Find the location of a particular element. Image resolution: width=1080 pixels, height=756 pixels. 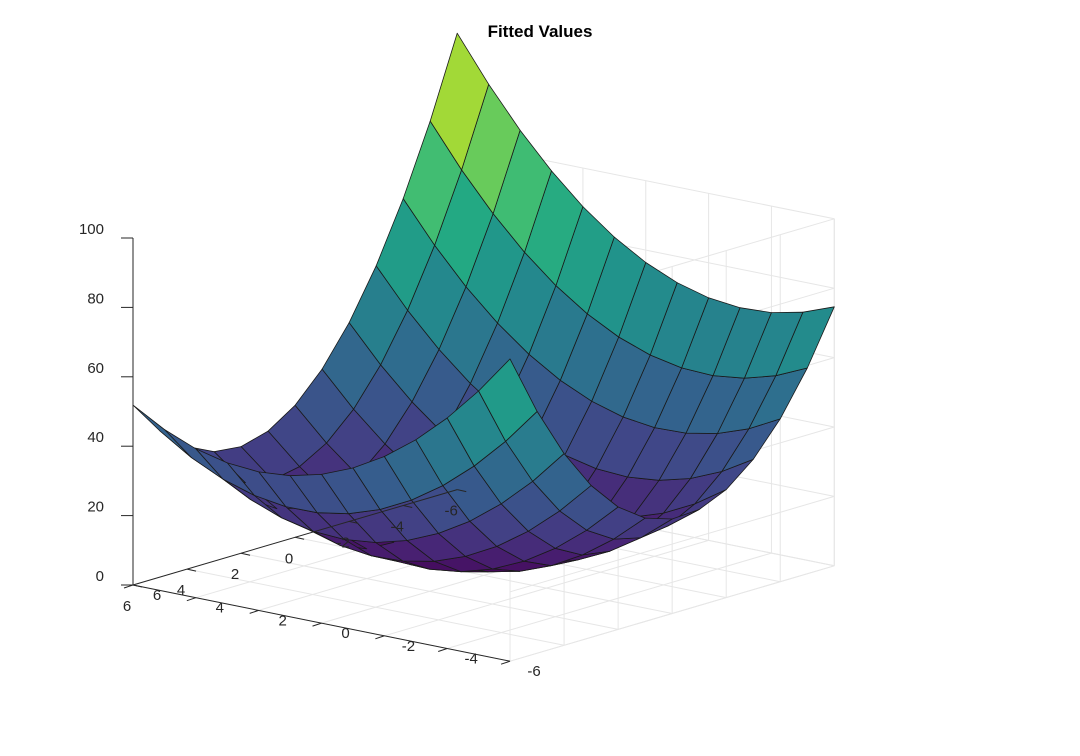

x-tick-label: -2 is located at coordinates (343, 542).